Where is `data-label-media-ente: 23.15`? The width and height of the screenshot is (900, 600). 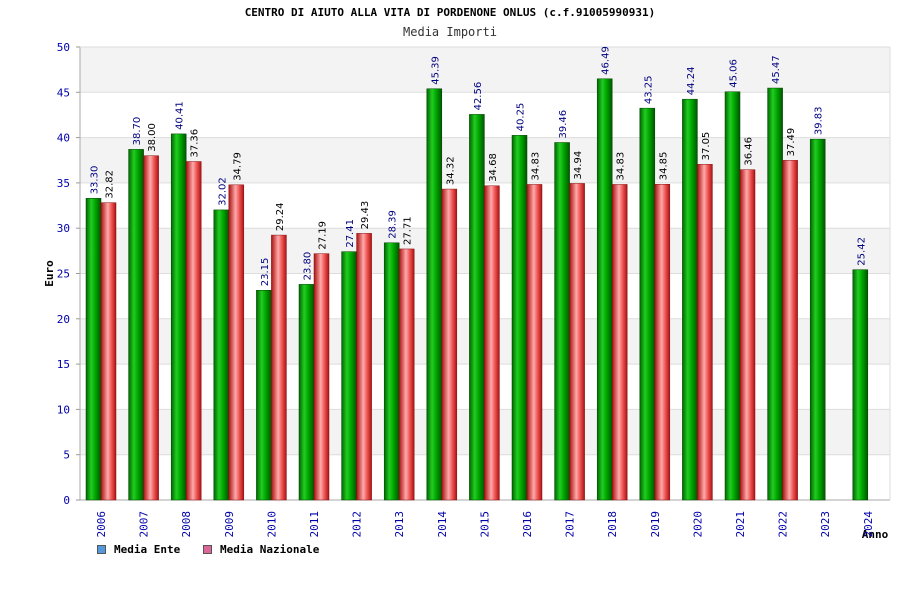
data-label-media-ente: 23.15 is located at coordinates (265, 272).